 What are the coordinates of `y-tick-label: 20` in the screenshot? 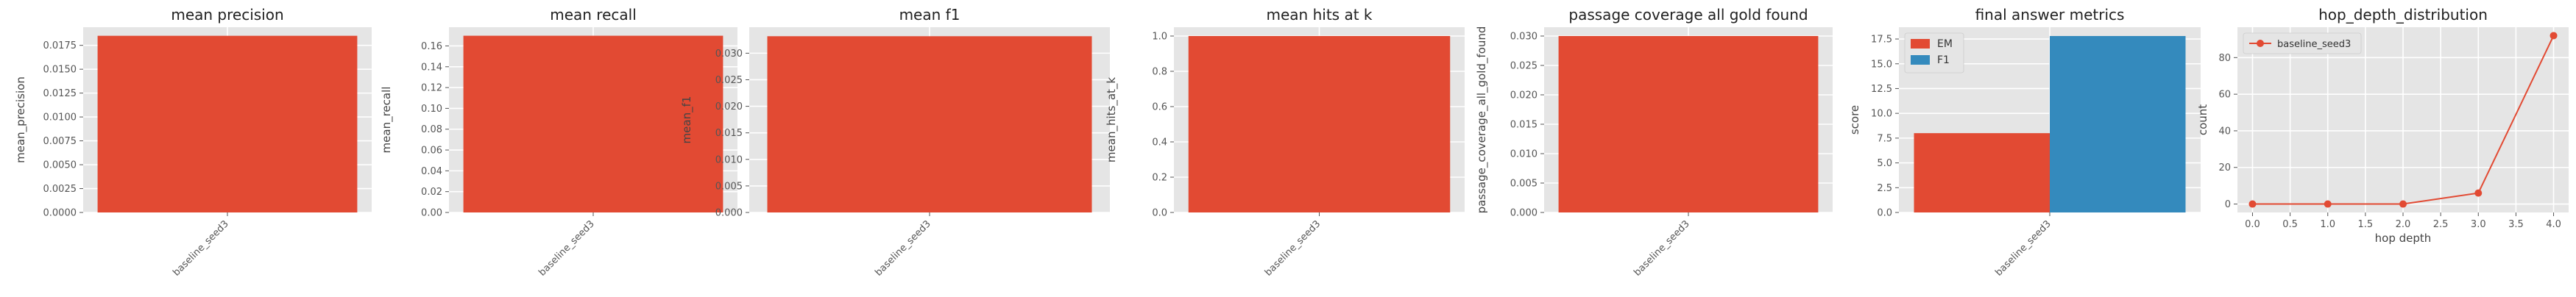 It's located at (2224, 167).